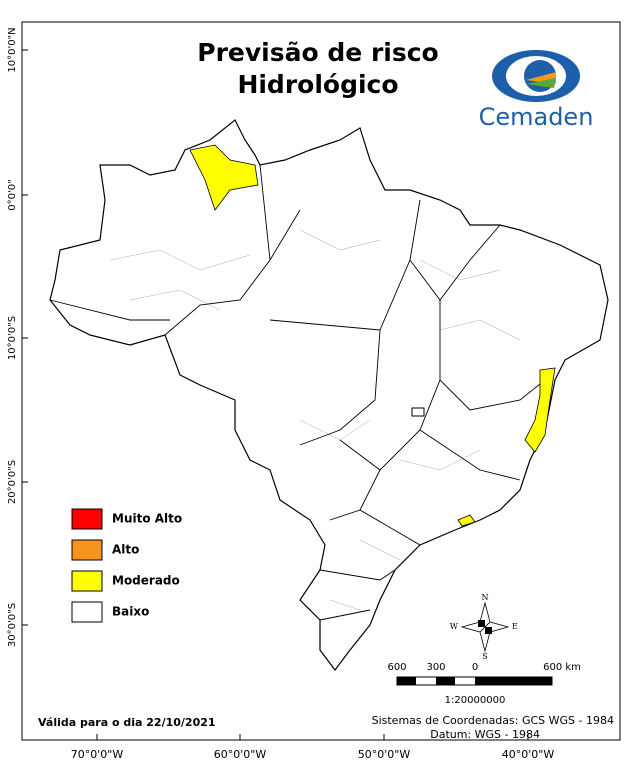 The width and height of the screenshot is (642, 772). I want to click on north-arrow: N S E W, so click(484, 627).